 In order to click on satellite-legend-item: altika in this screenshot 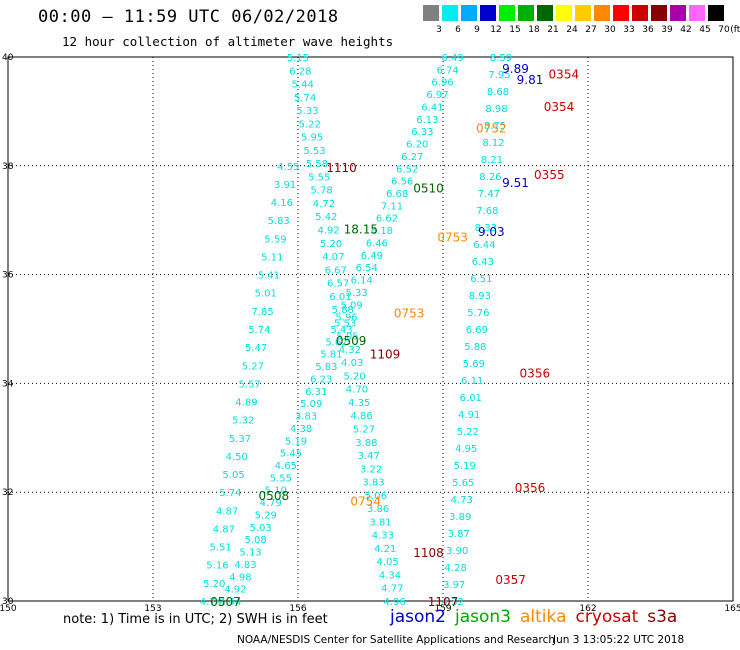, I will do `click(543, 617)`.